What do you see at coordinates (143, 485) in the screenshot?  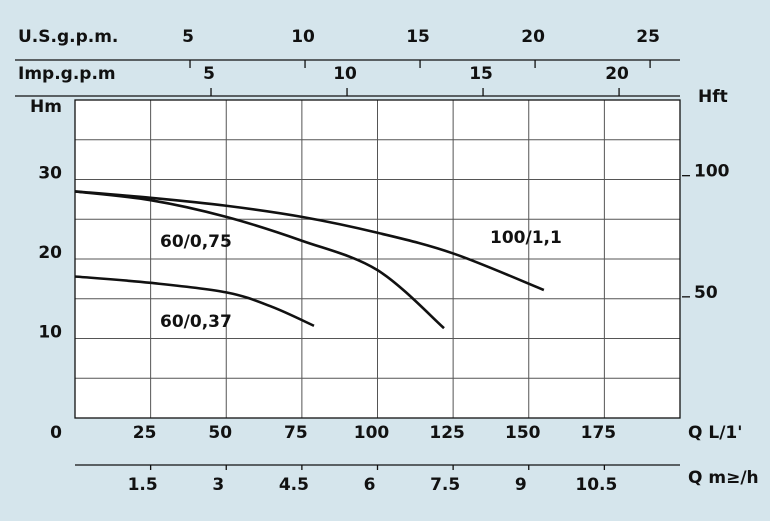 I see `secondary-tick-label: 1.5` at bounding box center [143, 485].